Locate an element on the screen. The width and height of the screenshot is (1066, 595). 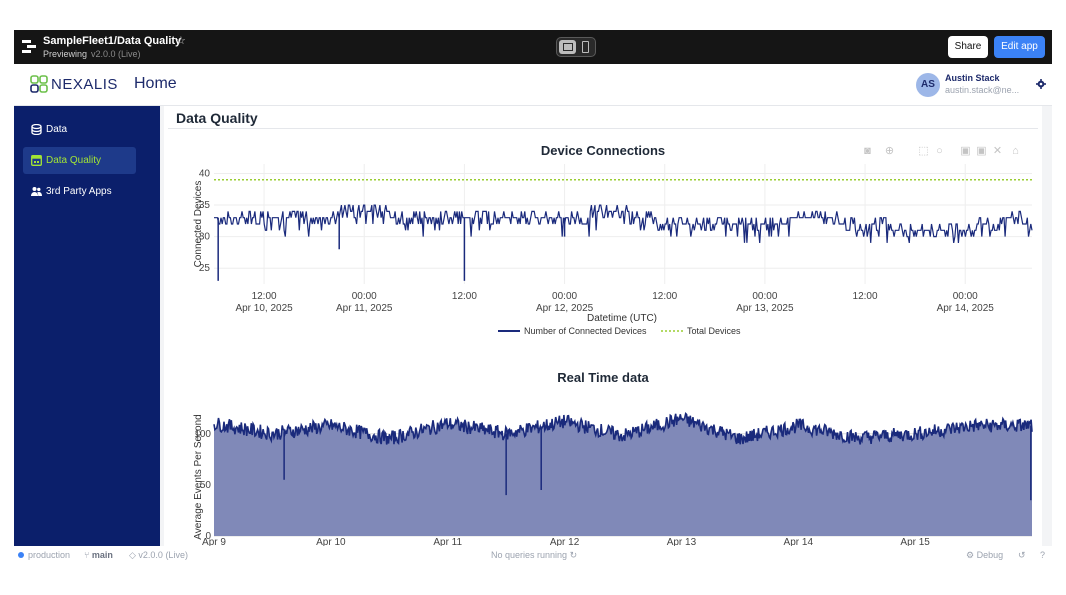
environment-label: production is located at coordinates (49, 555).